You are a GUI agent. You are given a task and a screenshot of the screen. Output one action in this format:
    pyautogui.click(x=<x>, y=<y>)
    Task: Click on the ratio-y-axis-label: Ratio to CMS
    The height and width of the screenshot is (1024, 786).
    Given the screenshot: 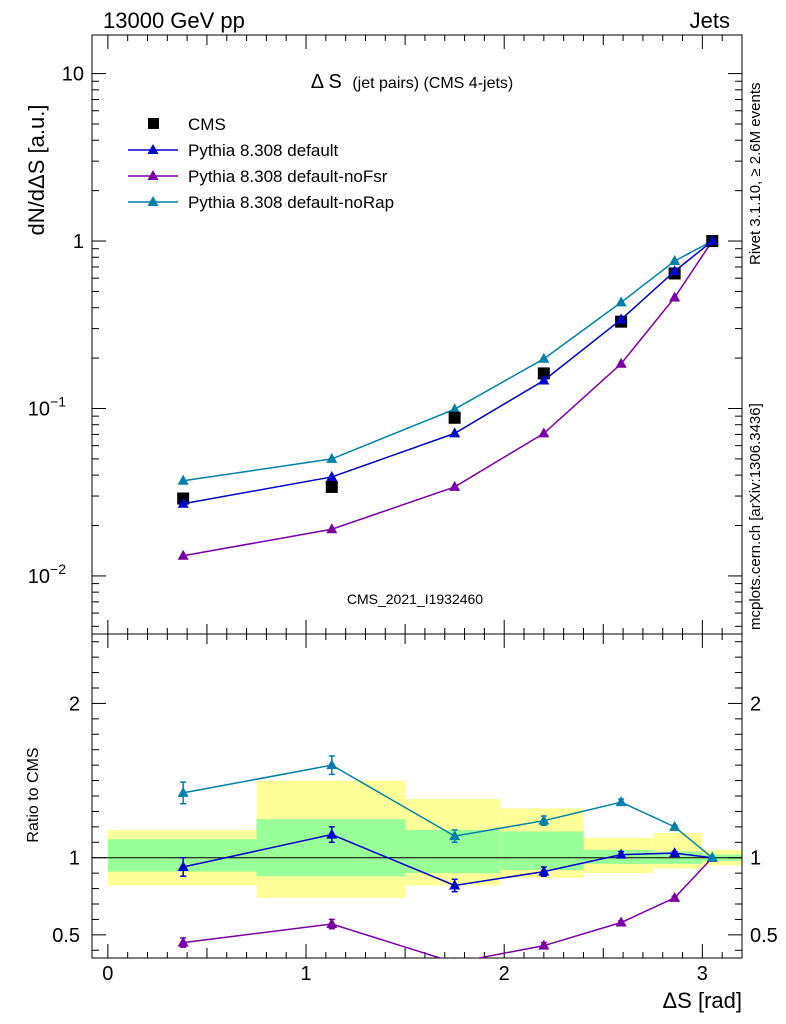 What is the action you would take?
    pyautogui.click(x=33, y=794)
    